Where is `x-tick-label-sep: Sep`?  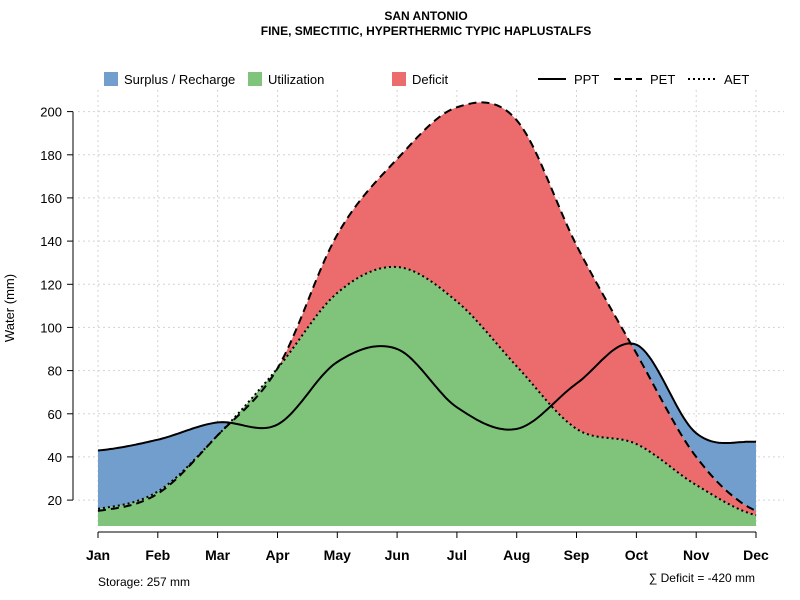 x-tick-label-sep: Sep is located at coordinates (577, 555).